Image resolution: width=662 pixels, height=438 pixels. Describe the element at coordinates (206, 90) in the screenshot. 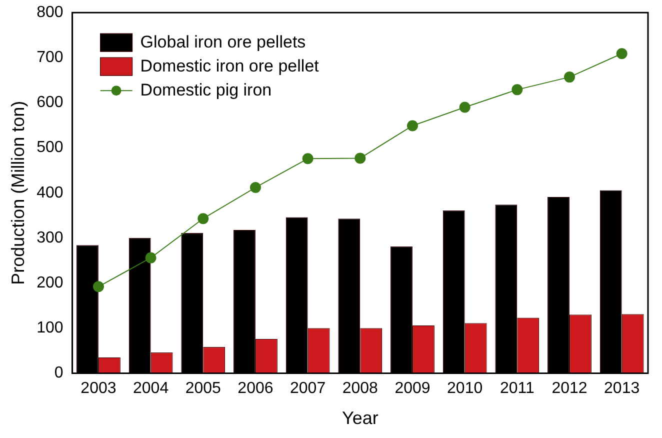

I see `legend-label: Domestic pig iron` at that location.